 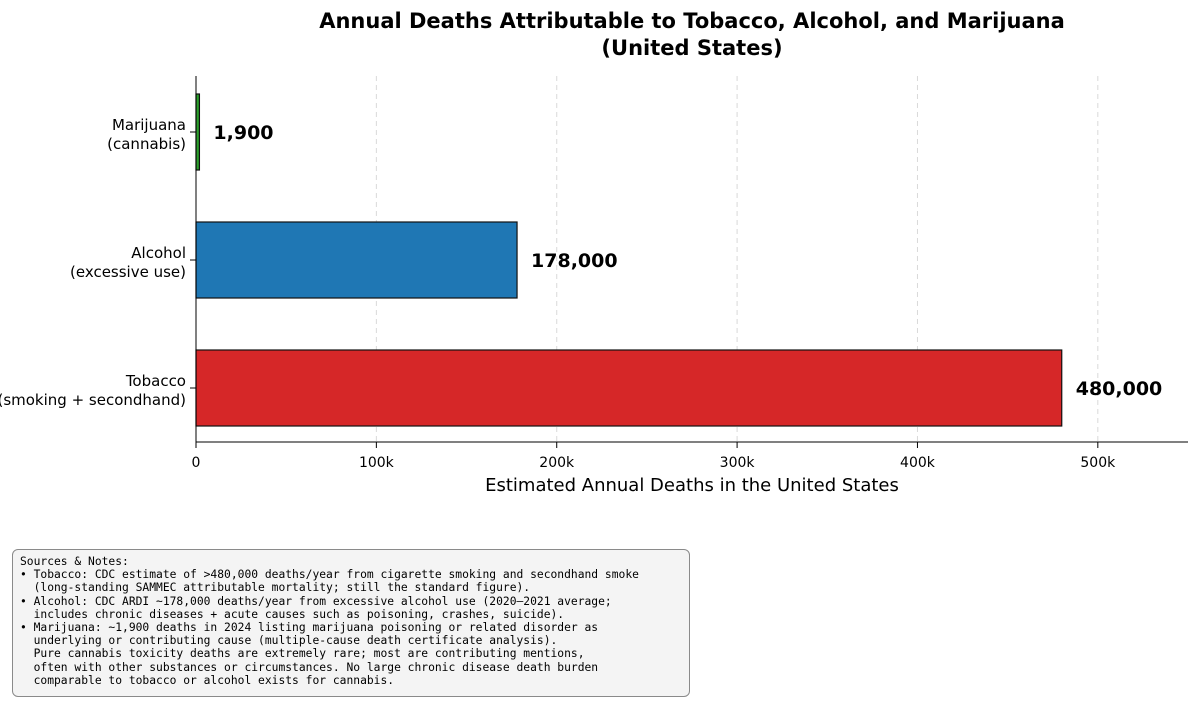 I want to click on category-sublabel: (excessive use), so click(x=128, y=272).